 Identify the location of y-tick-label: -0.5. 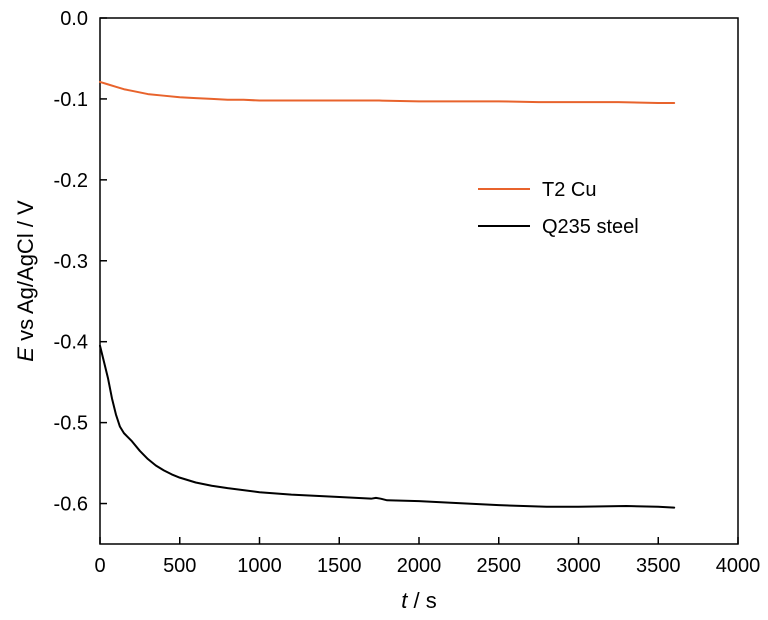
(71, 424).